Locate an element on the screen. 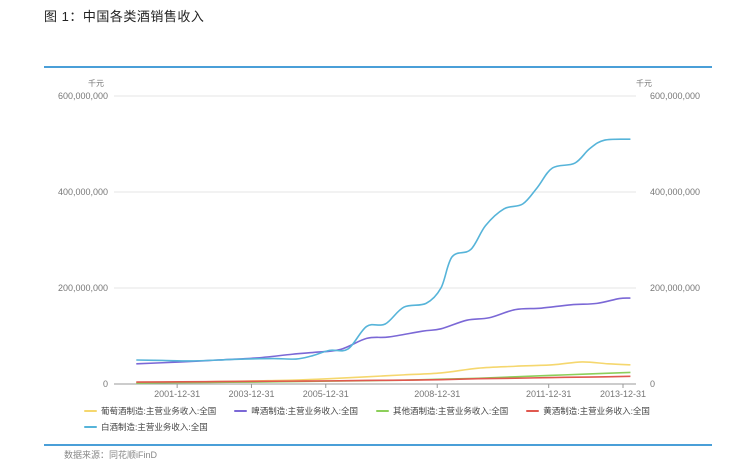  legend-item-5: 白酒制造:主营业务收入:全国 is located at coordinates (146, 427).